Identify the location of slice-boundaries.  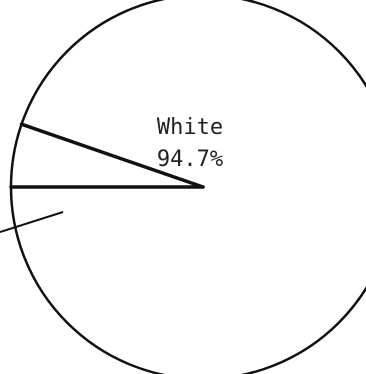
(107, 155).